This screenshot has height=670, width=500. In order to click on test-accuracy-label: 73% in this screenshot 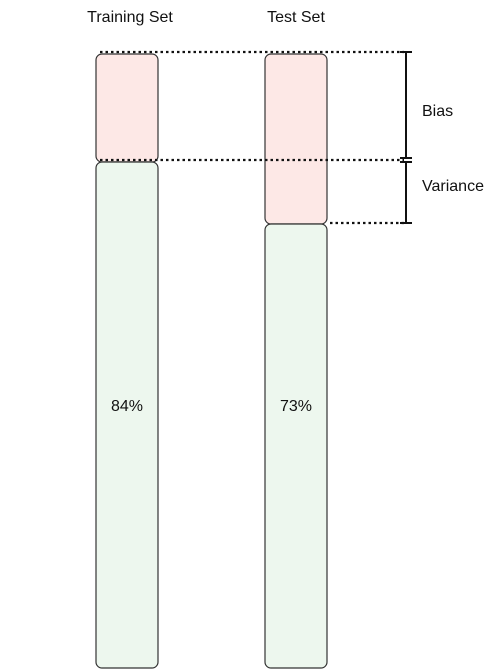, I will do `click(296, 406)`.